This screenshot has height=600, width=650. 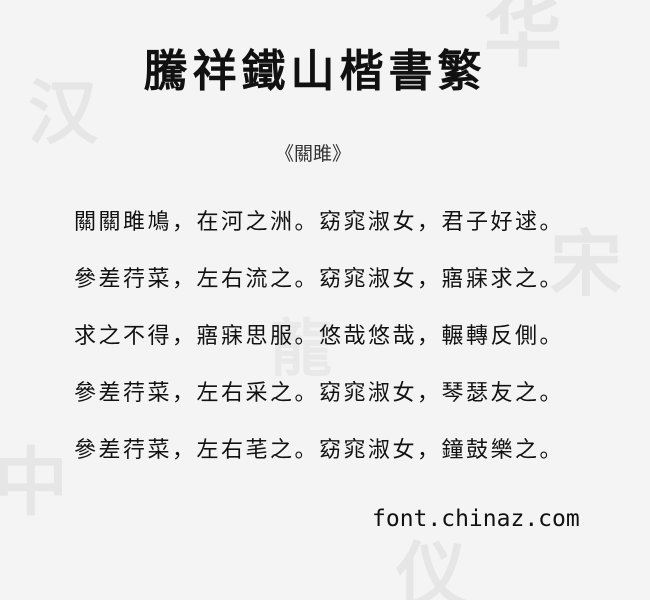 What do you see at coordinates (431, 566) in the screenshot?
I see `watermark-char: 仪` at bounding box center [431, 566].